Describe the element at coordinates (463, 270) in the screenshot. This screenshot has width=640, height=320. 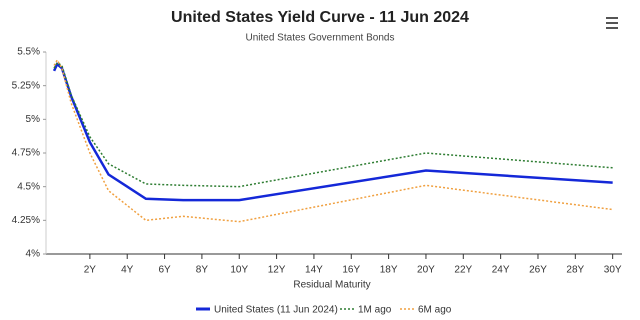
I see `x-tick-label: 22Y` at that location.